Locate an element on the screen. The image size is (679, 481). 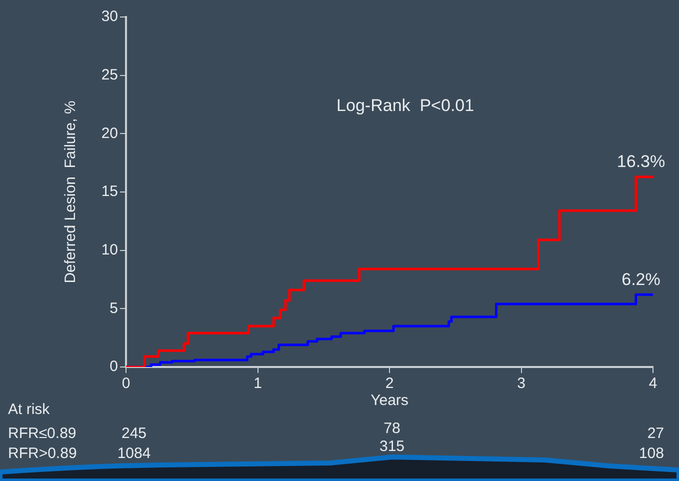
y-tick-label: 5 is located at coordinates (114, 308).